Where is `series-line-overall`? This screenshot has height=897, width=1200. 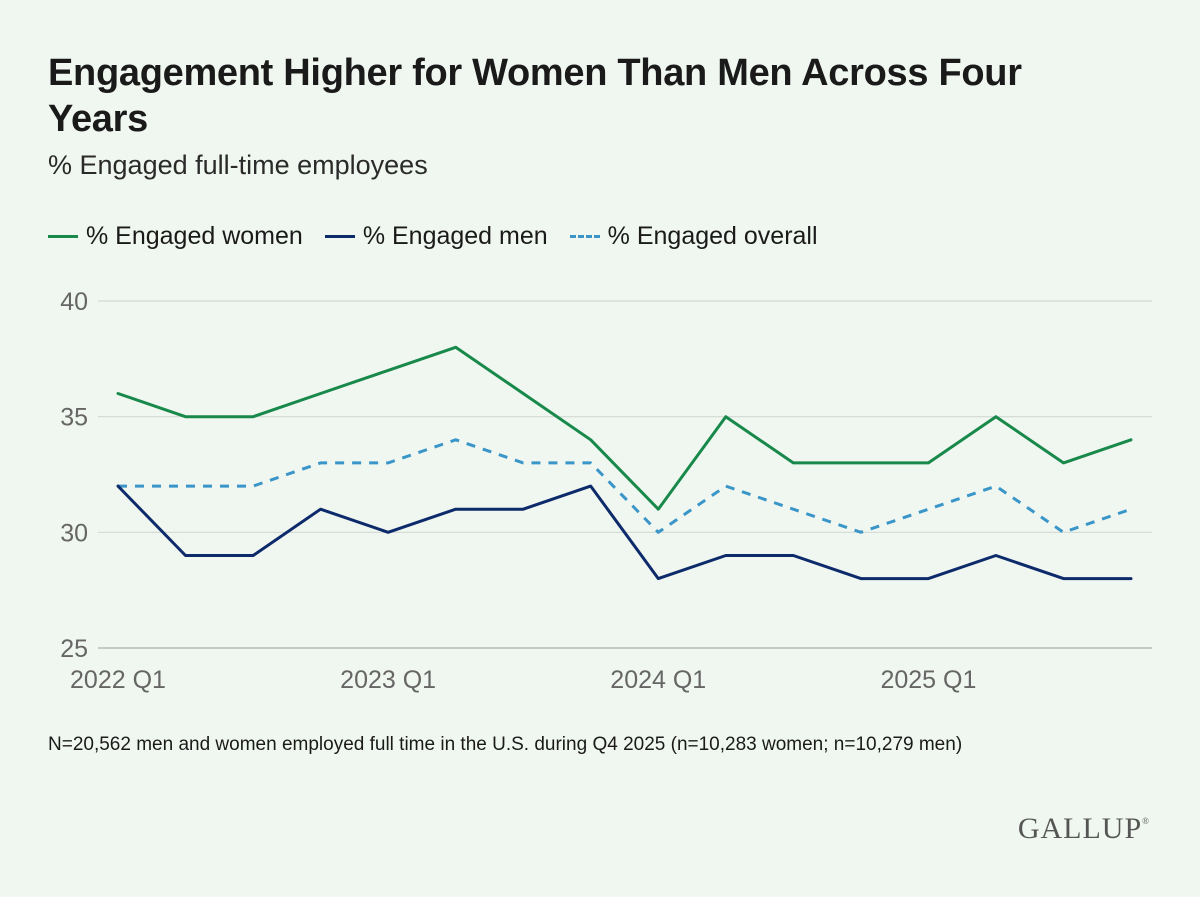 series-line-overall is located at coordinates (625, 486).